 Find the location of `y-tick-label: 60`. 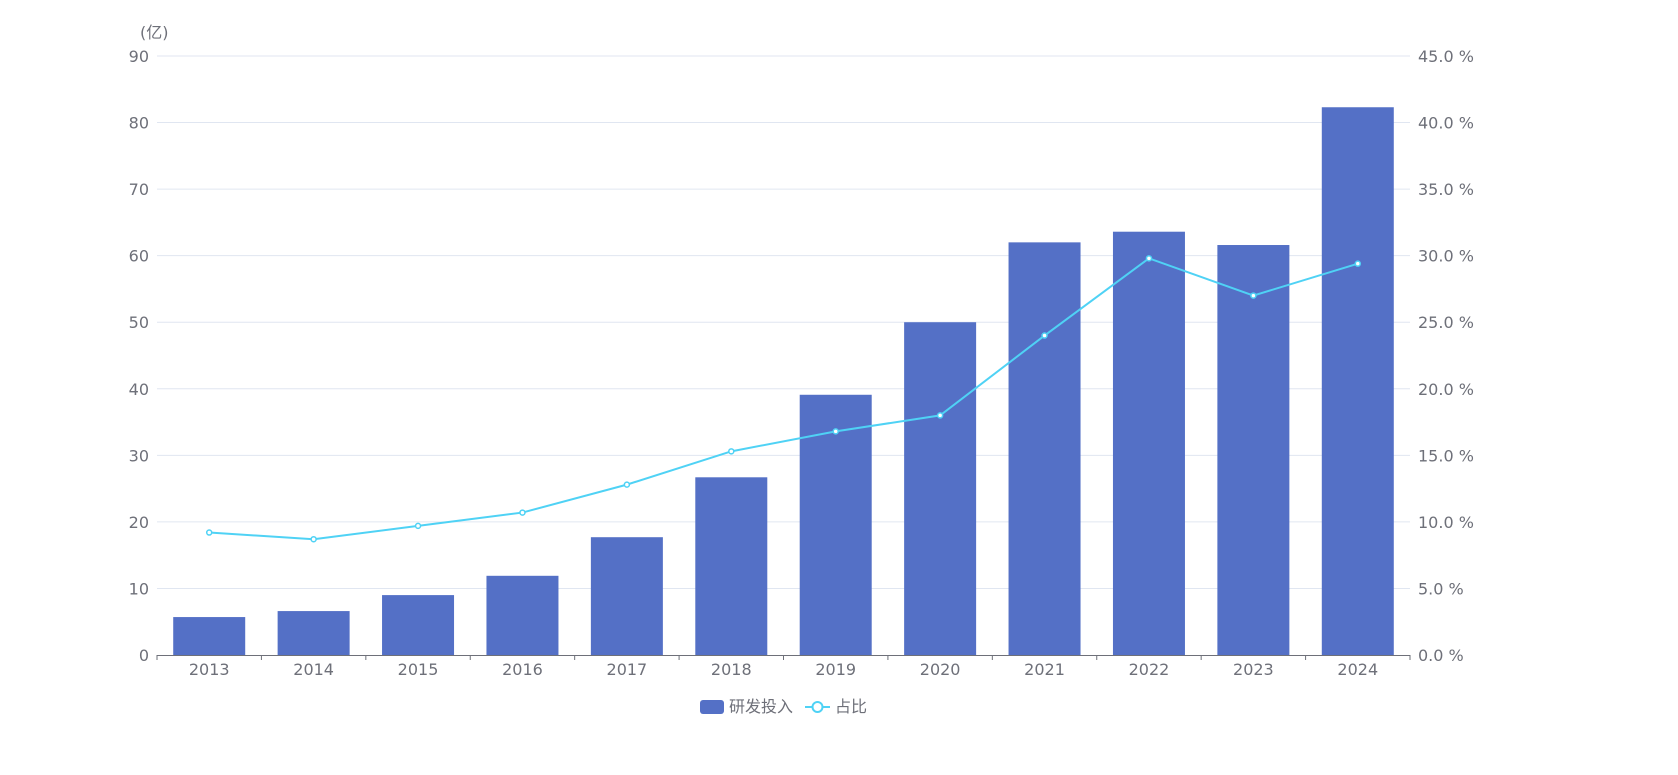

y-tick-label: 60 is located at coordinates (139, 256).